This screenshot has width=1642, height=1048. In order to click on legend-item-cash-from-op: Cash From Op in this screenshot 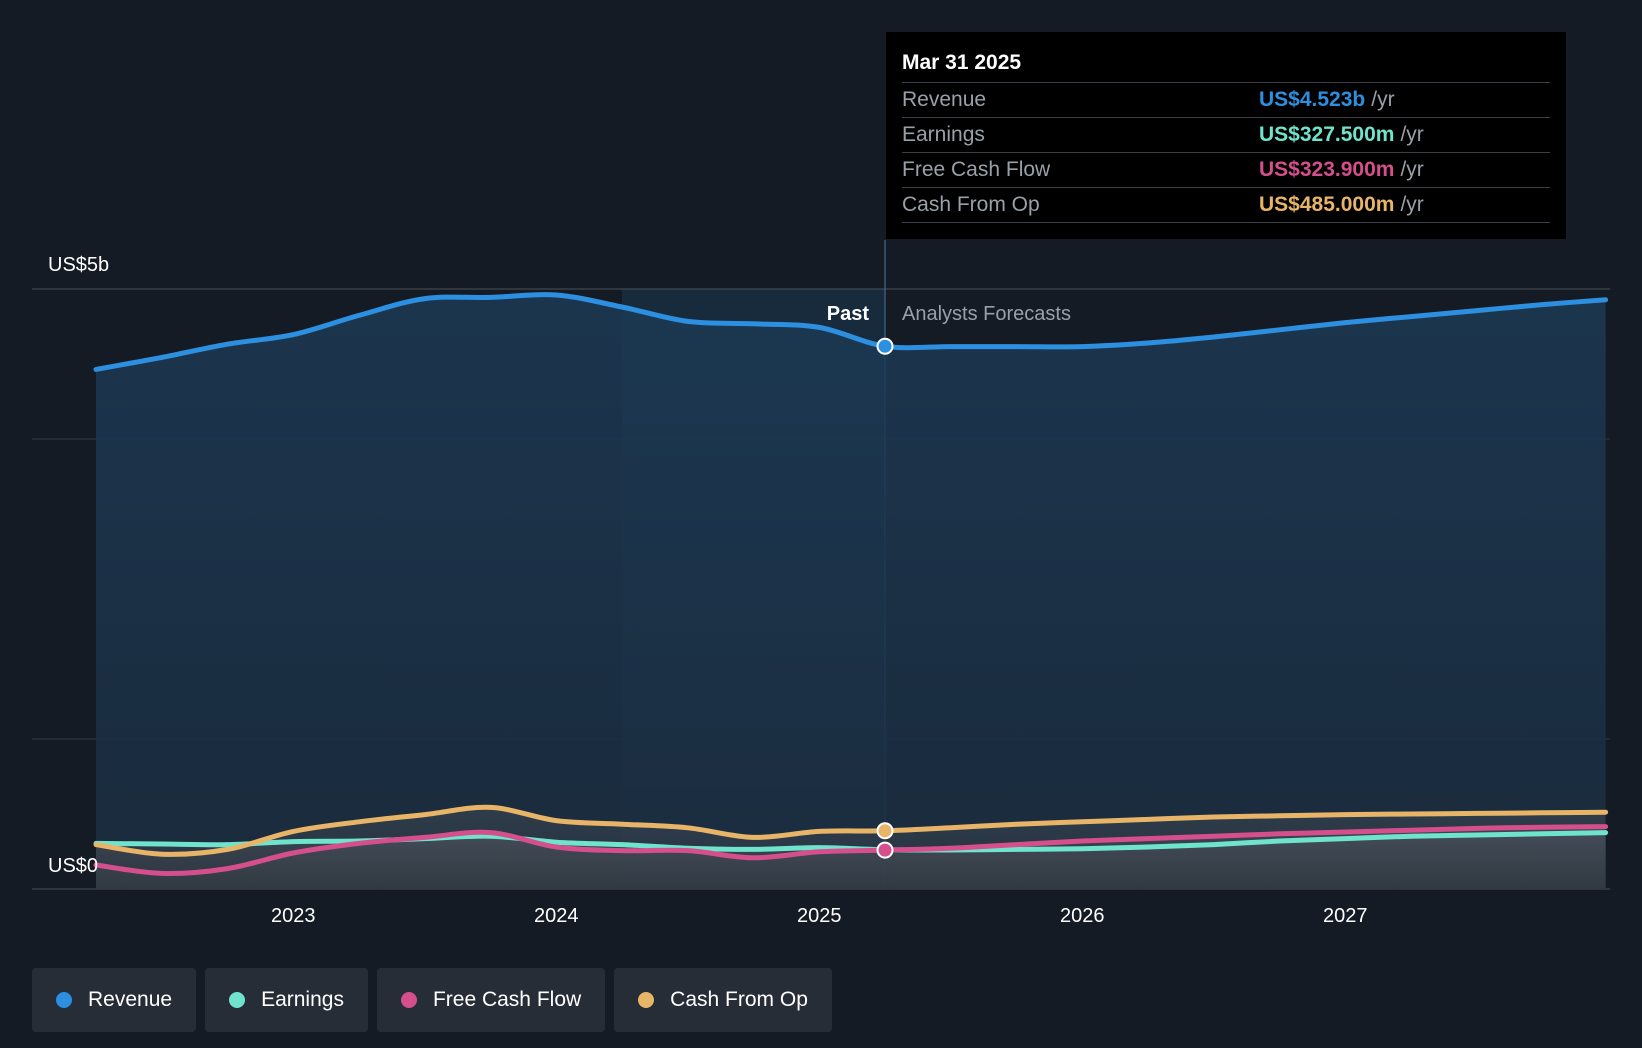, I will do `click(723, 1000)`.